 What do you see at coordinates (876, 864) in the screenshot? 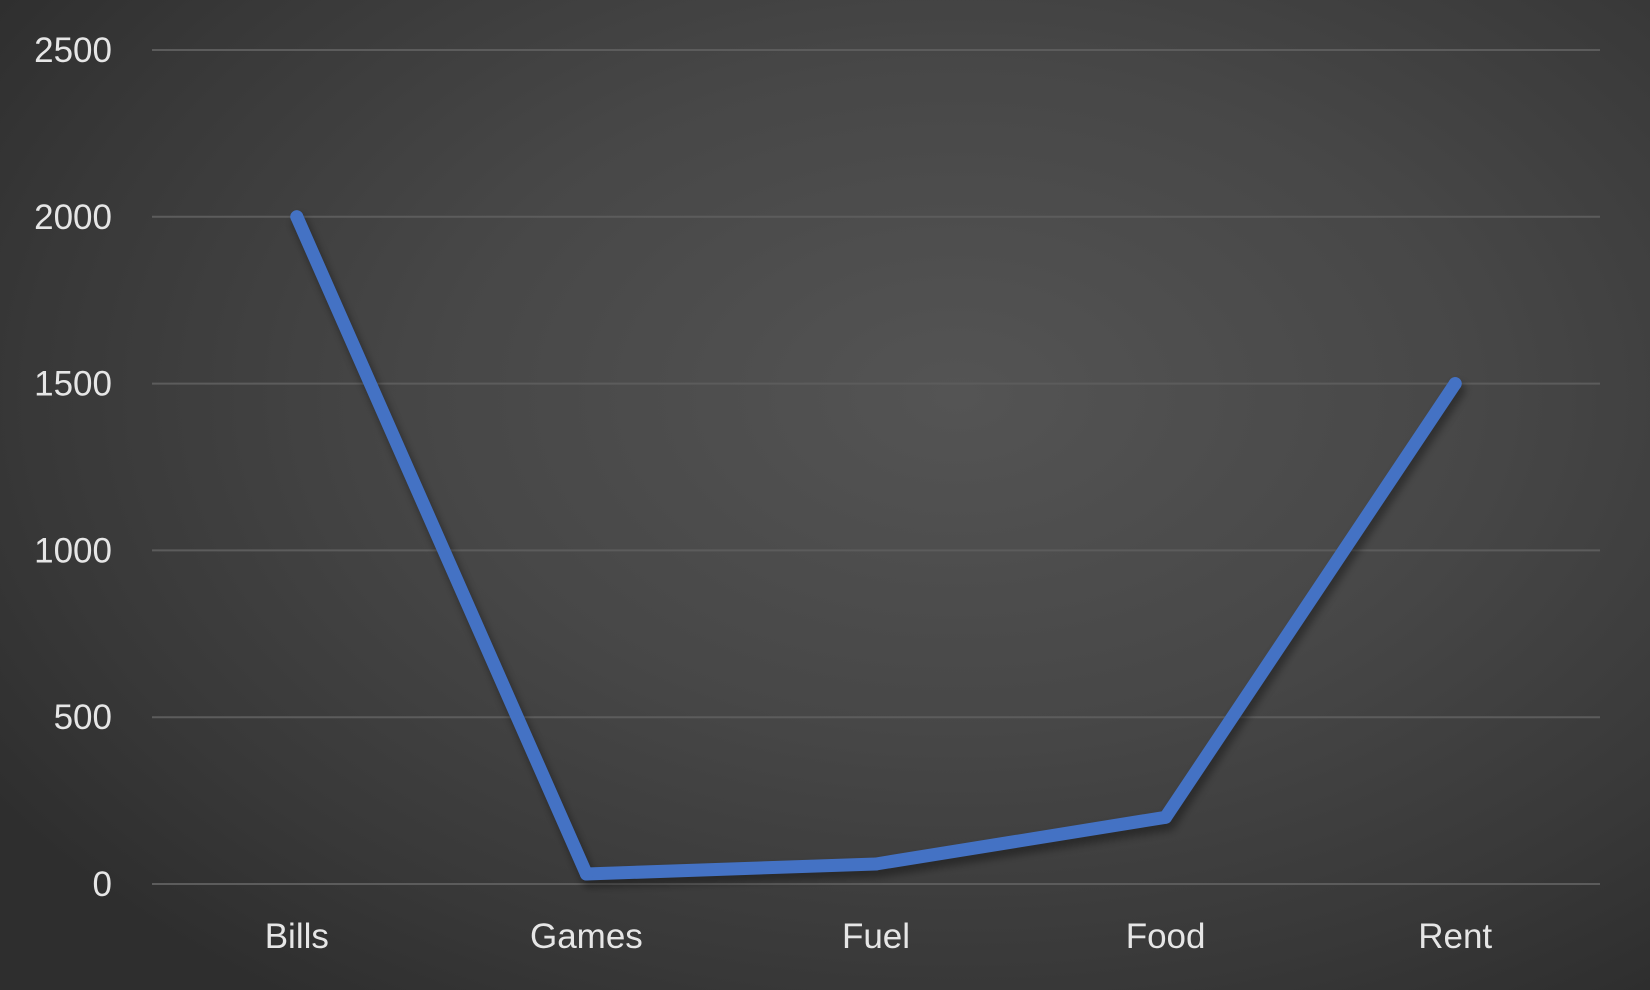
I see `data-point-fuel` at bounding box center [876, 864].